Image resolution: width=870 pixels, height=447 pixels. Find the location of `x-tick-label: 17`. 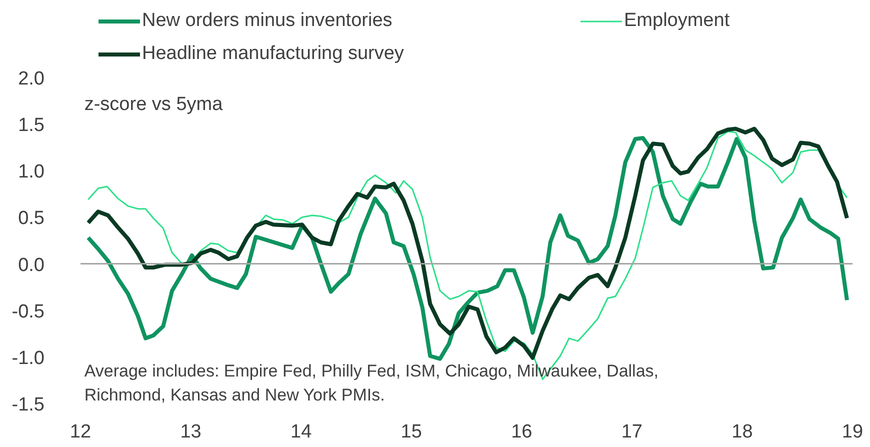

x-tick-label: 17 is located at coordinates (631, 432).